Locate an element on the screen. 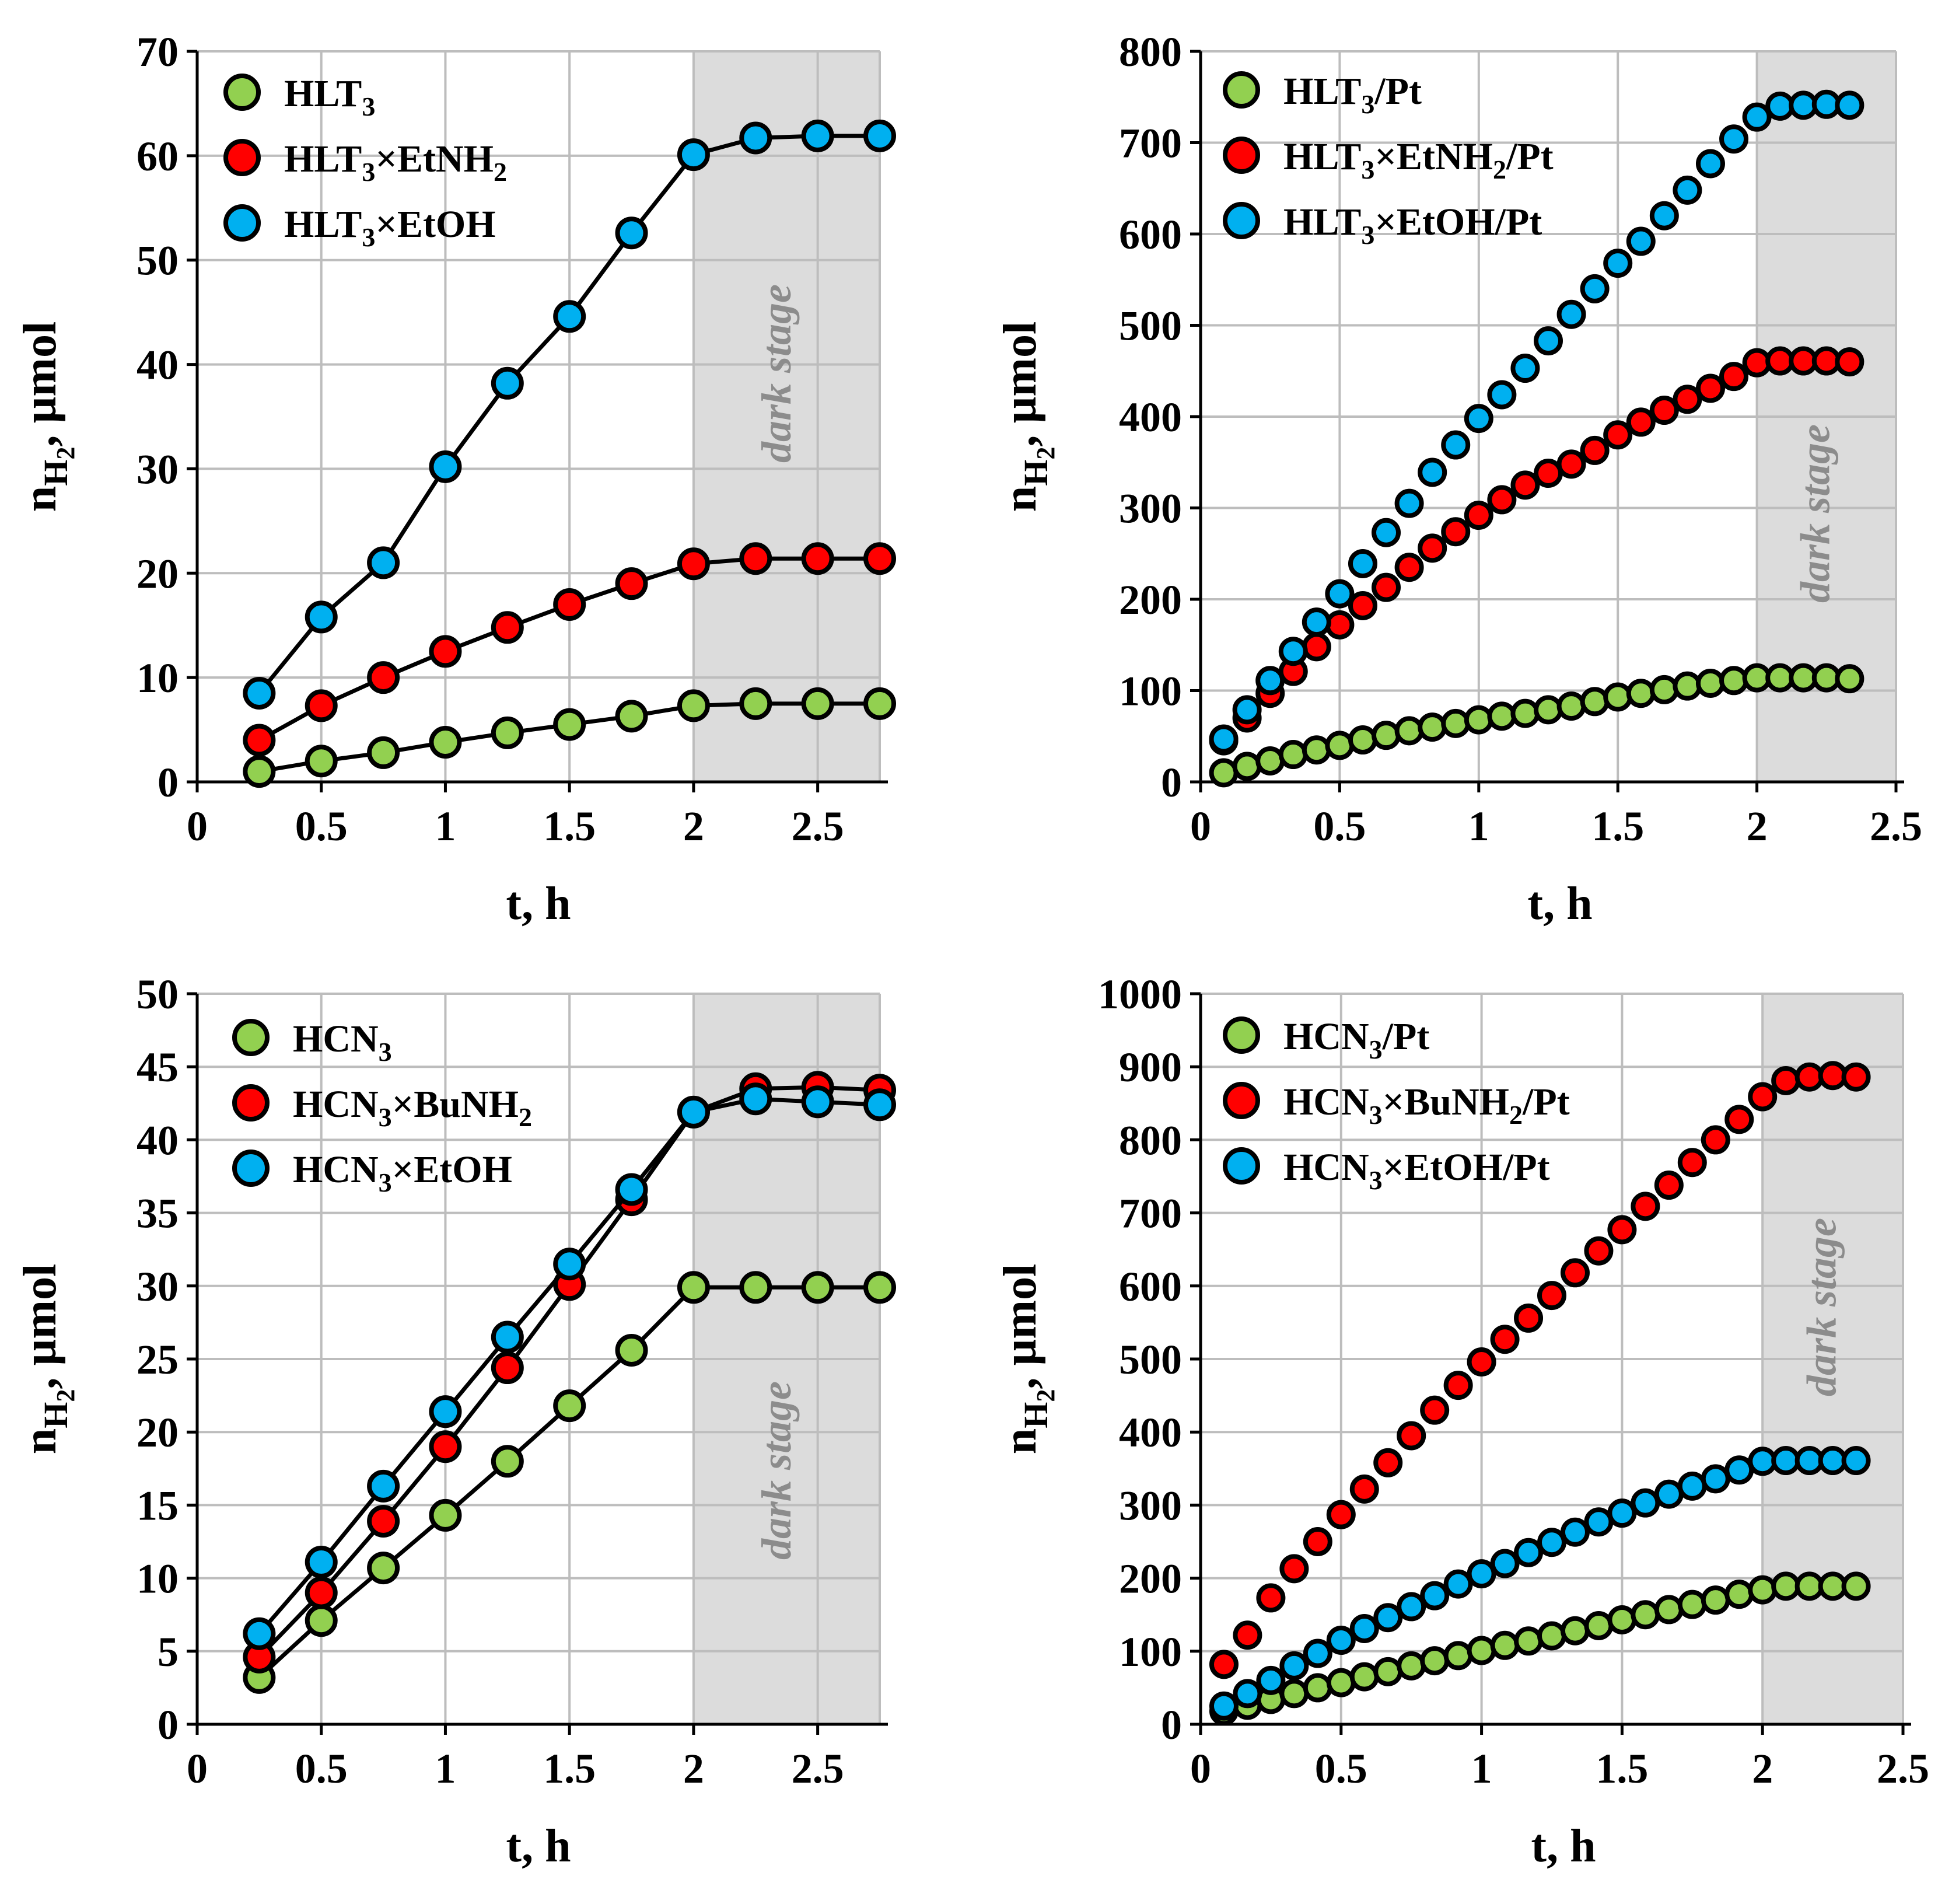 This screenshot has height=1904, width=1952. legend-entry: HCN3×EtOH/Pt is located at coordinates (1386, 1170).